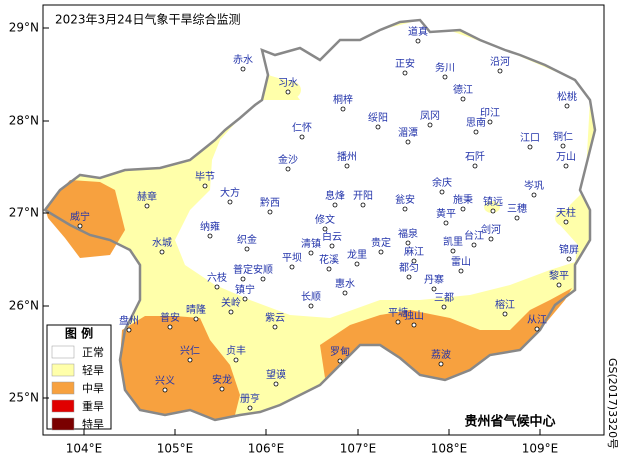 This screenshot has height=463, width=622. What do you see at coordinates (162, 243) in the screenshot?
I see `city-label: 水城` at bounding box center [162, 243].